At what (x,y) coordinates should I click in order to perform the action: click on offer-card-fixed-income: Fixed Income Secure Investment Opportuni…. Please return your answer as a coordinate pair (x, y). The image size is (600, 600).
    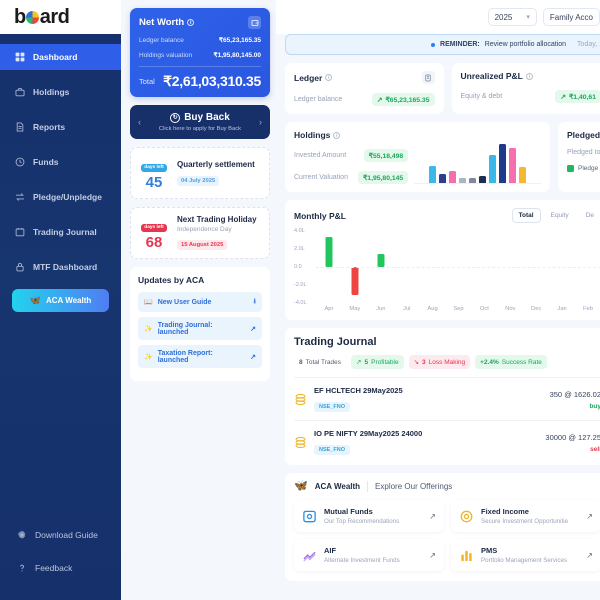
    Looking at the image, I should click on (525, 516).